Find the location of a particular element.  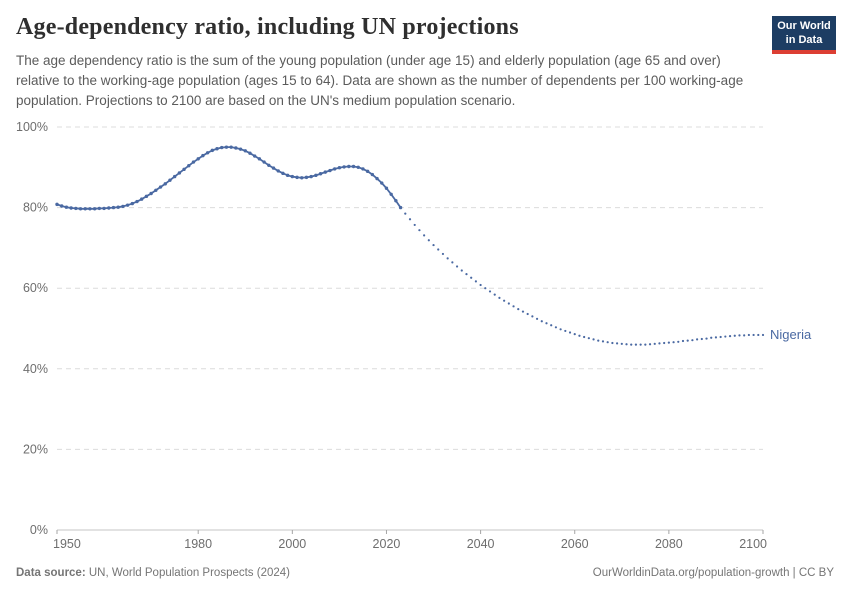

x-tick-label: 2040 is located at coordinates (481, 544).